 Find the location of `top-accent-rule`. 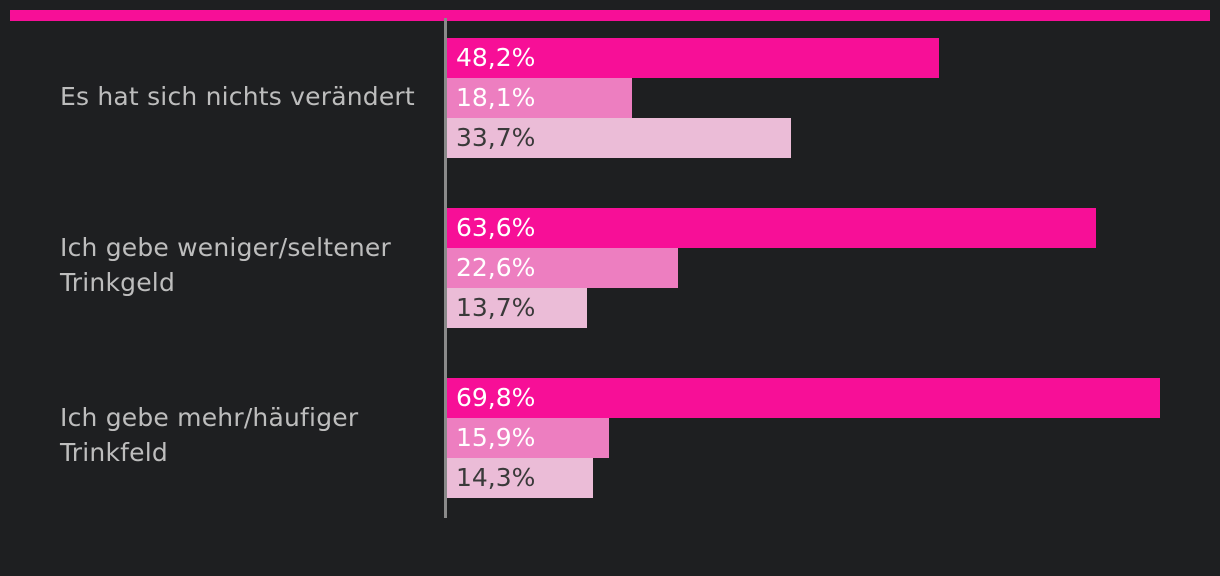

top-accent-rule is located at coordinates (610, 15).